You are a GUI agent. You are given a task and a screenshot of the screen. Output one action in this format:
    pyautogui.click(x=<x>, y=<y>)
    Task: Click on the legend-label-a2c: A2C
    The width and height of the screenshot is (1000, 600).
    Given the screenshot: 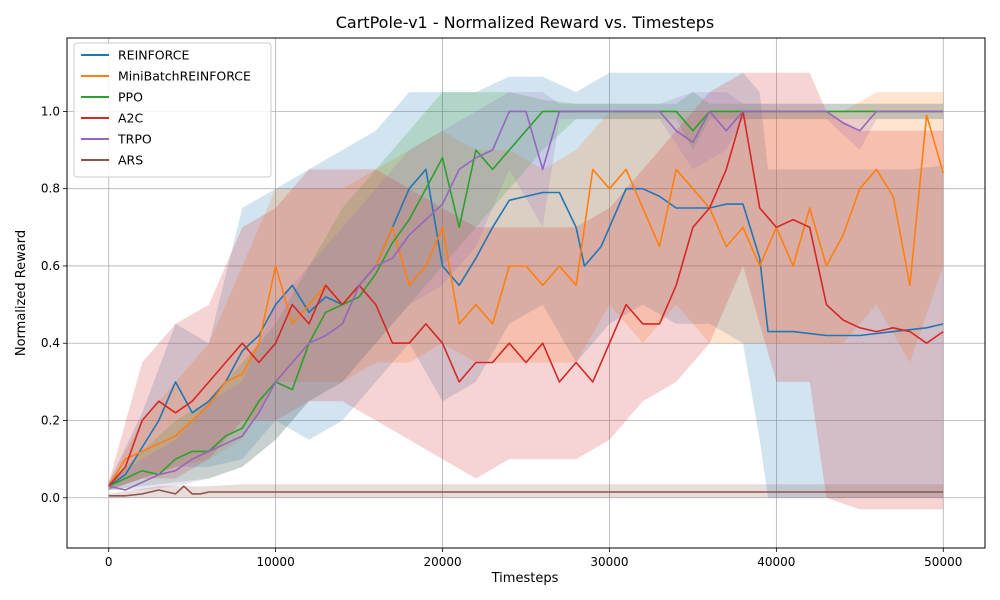 What is the action you would take?
    pyautogui.click(x=131, y=118)
    